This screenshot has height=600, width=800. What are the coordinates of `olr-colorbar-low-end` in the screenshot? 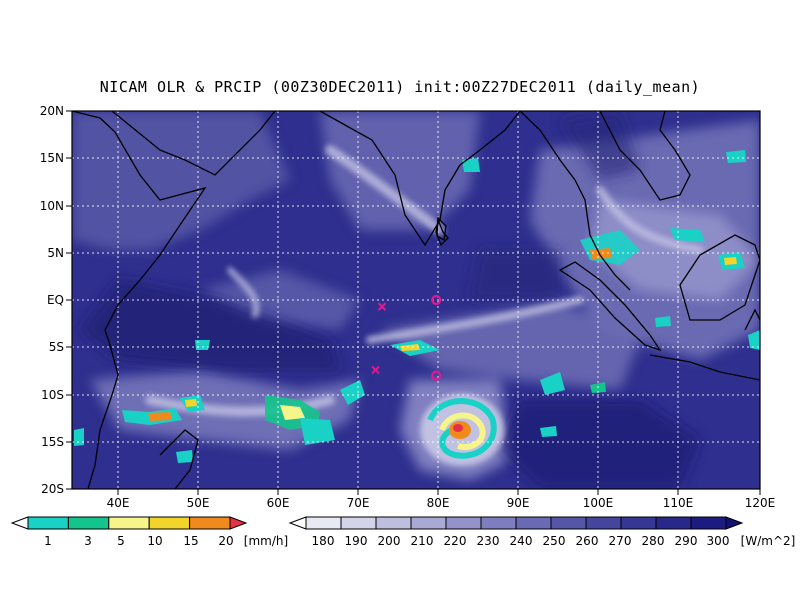 It's located at (297, 523).